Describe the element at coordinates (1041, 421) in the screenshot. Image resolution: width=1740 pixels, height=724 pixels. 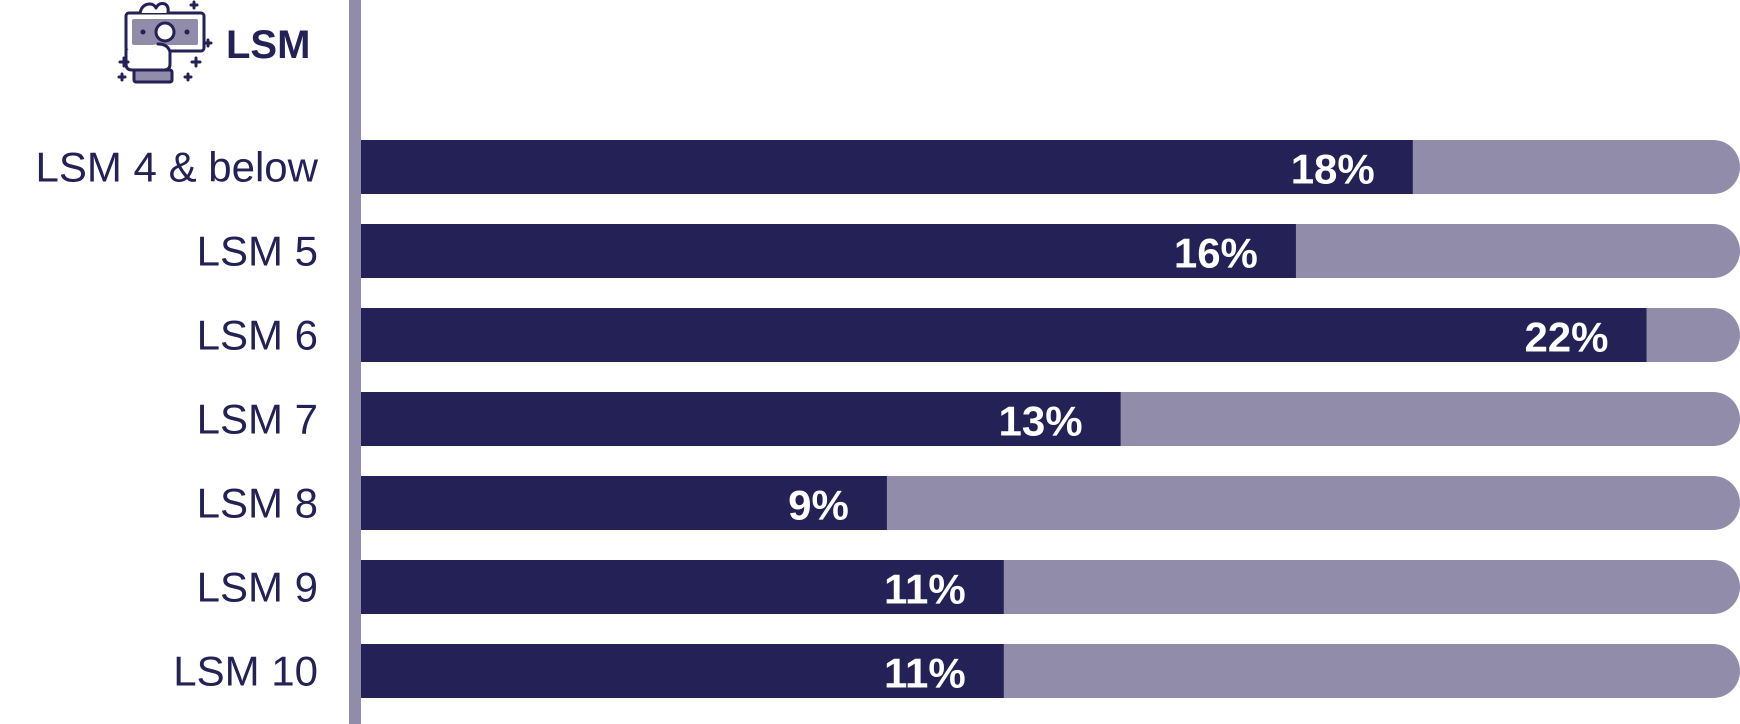
I see `value-label: 13%` at that location.